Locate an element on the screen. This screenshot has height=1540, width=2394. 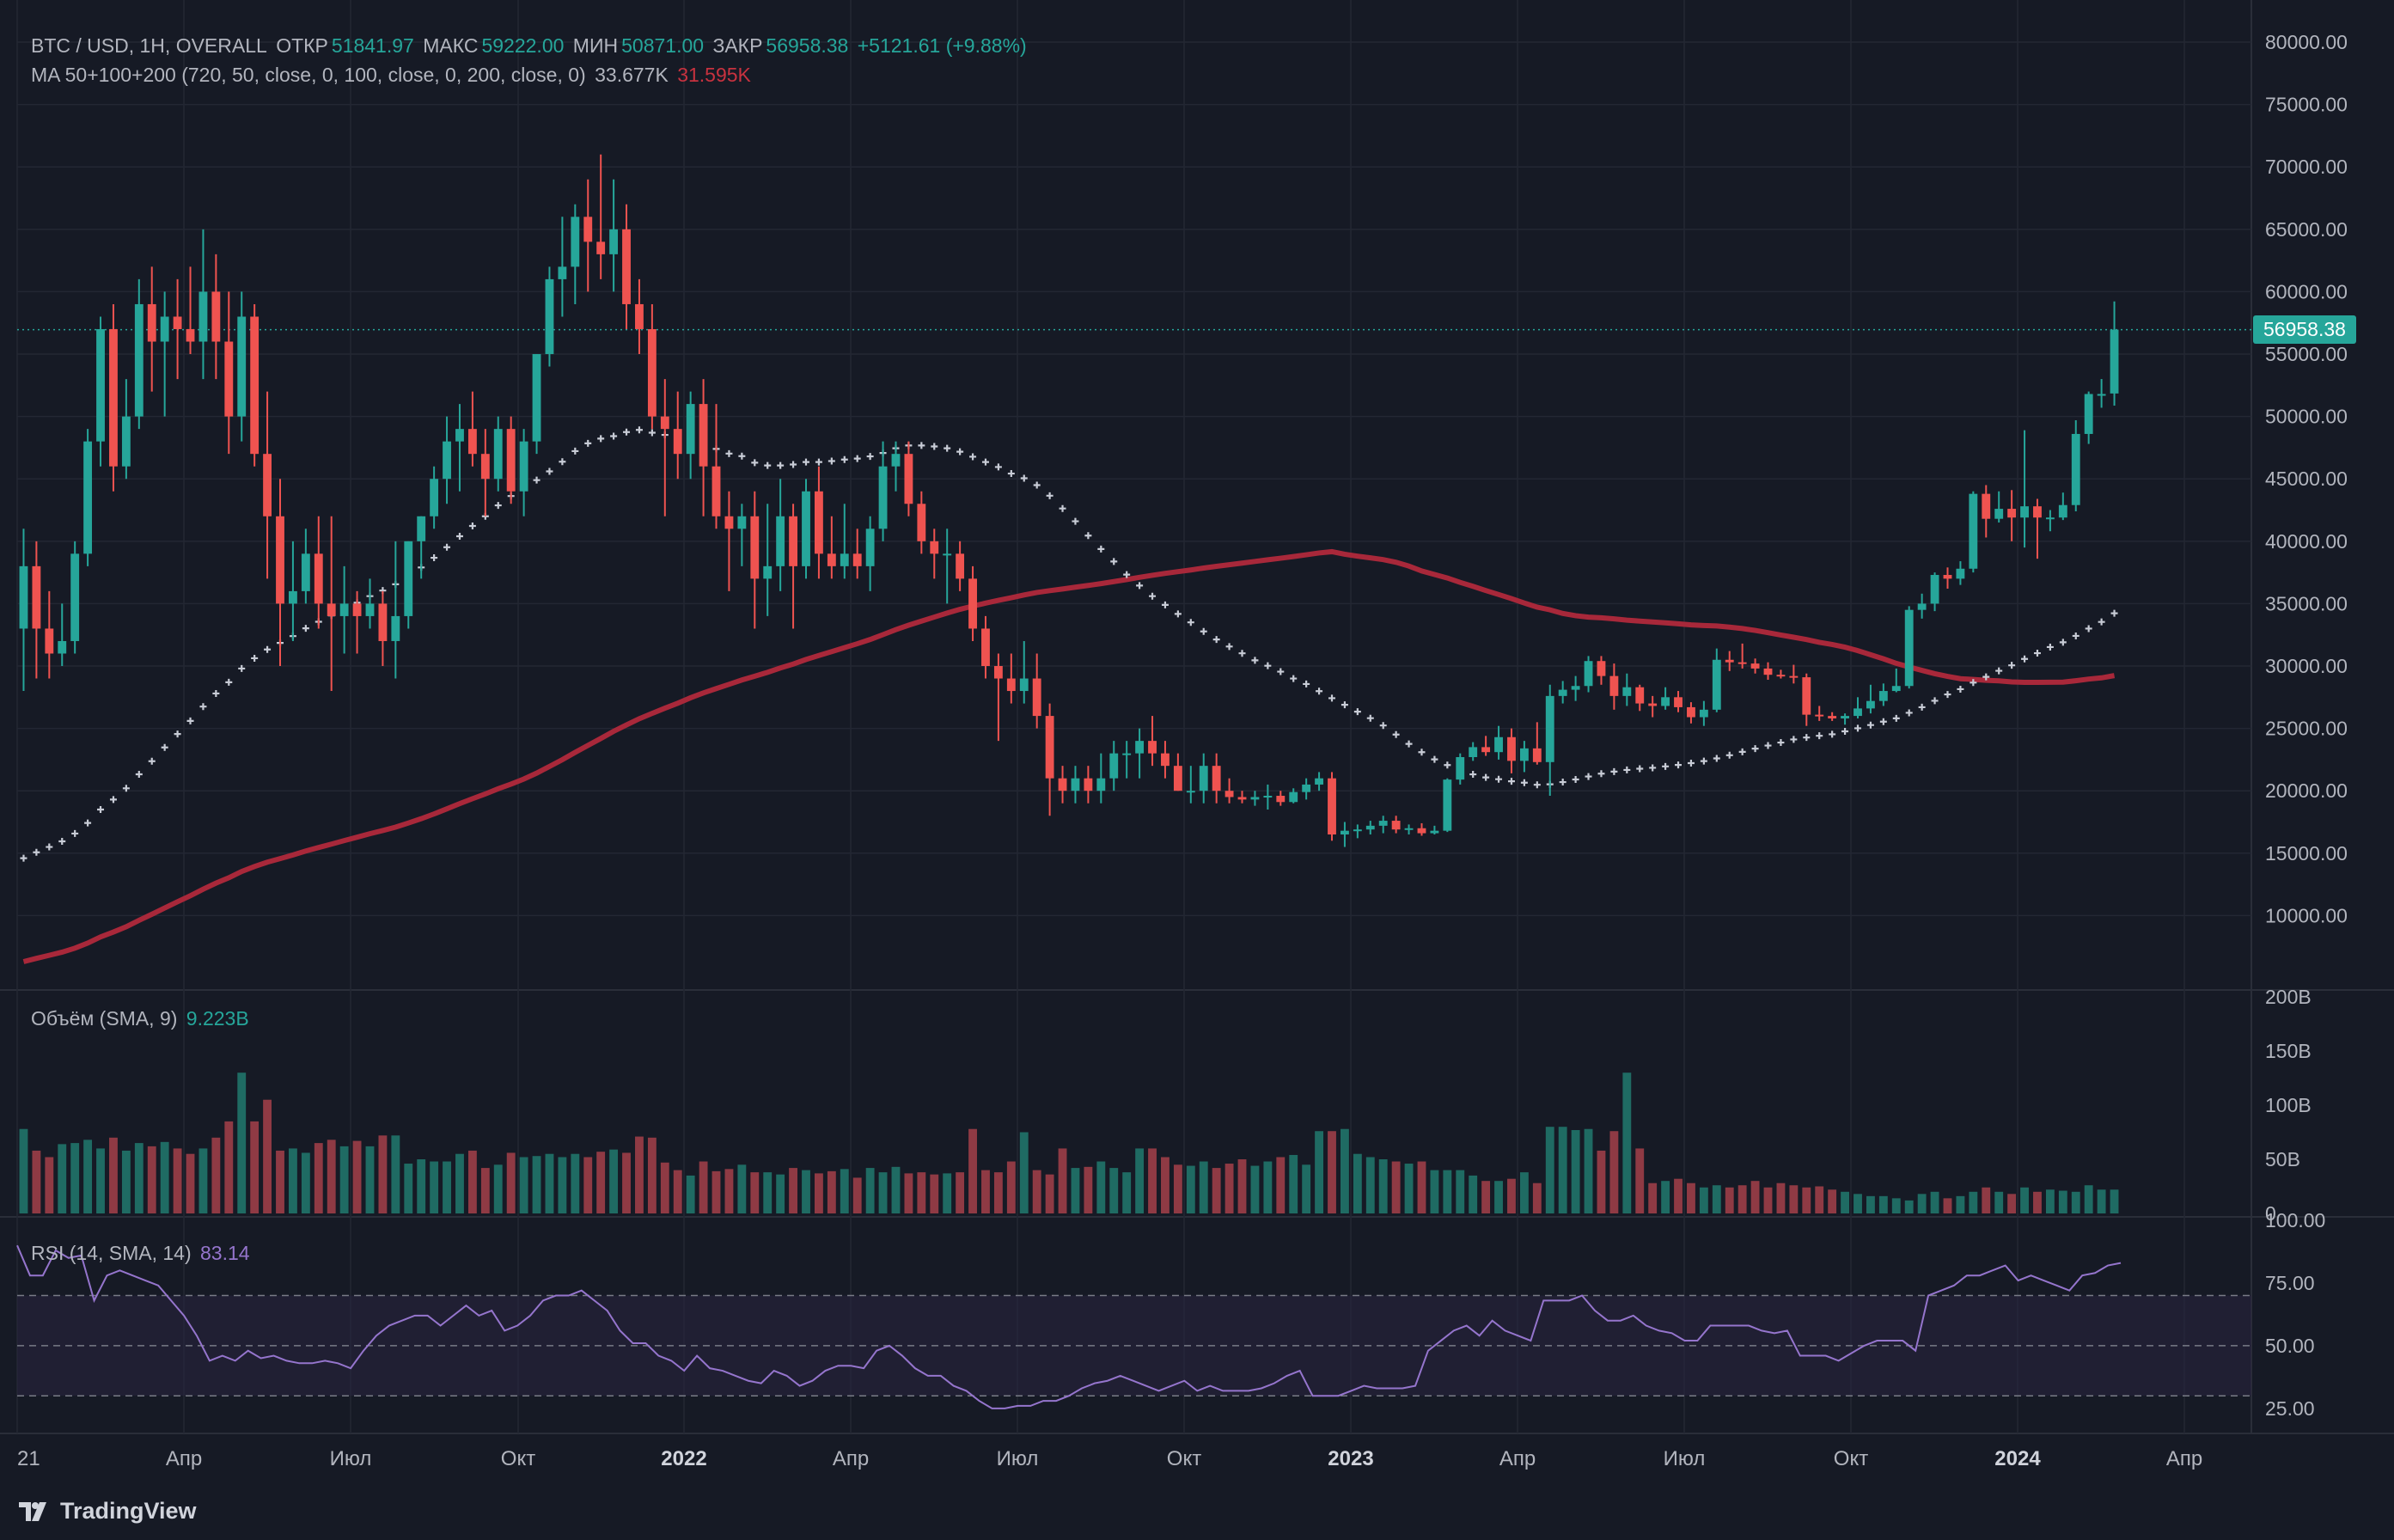
time-tick-label: Апр is located at coordinates (2184, 1458).